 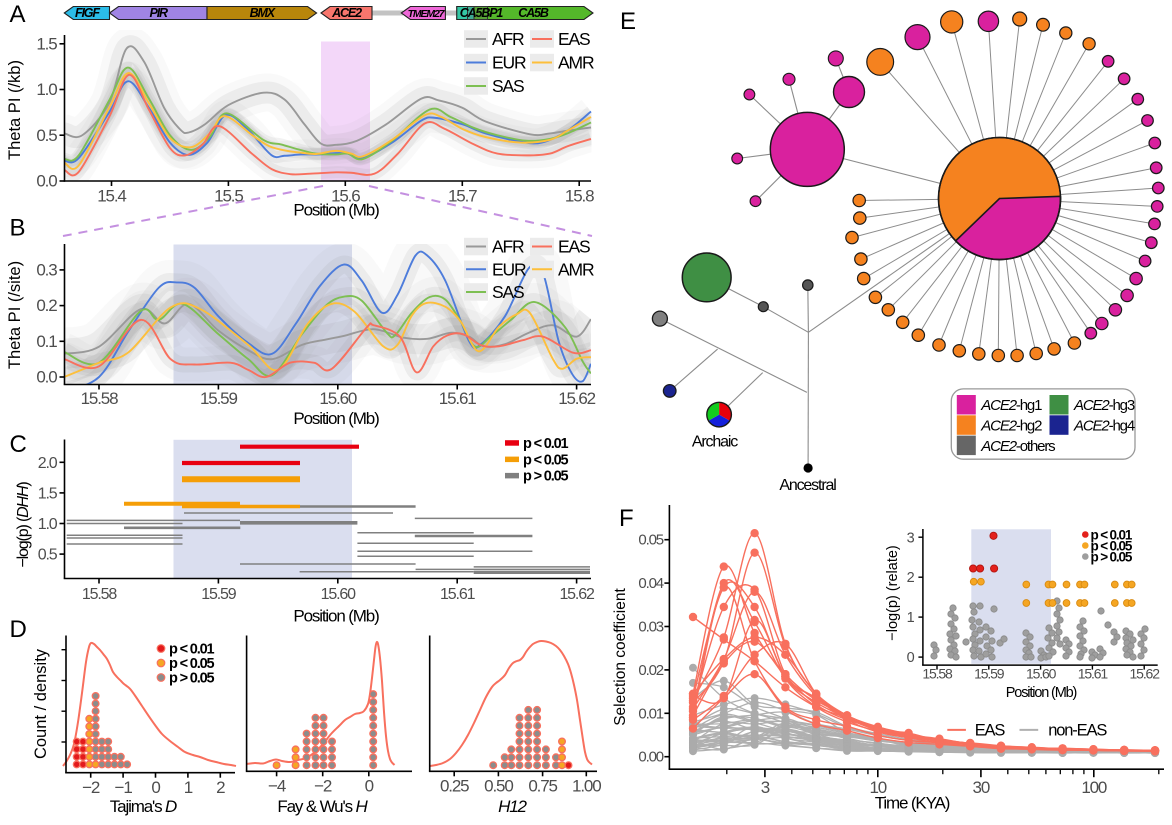 I want to click on svg-text: FIGF, so click(x=87, y=13).